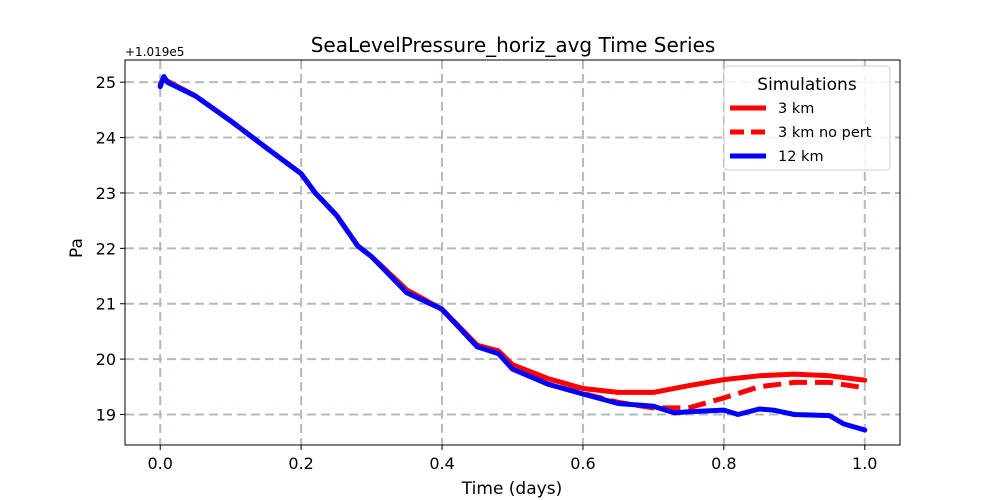 The height and width of the screenshot is (500, 1000). What do you see at coordinates (160, 463) in the screenshot?
I see `x-tick-label: 0.0` at bounding box center [160, 463].